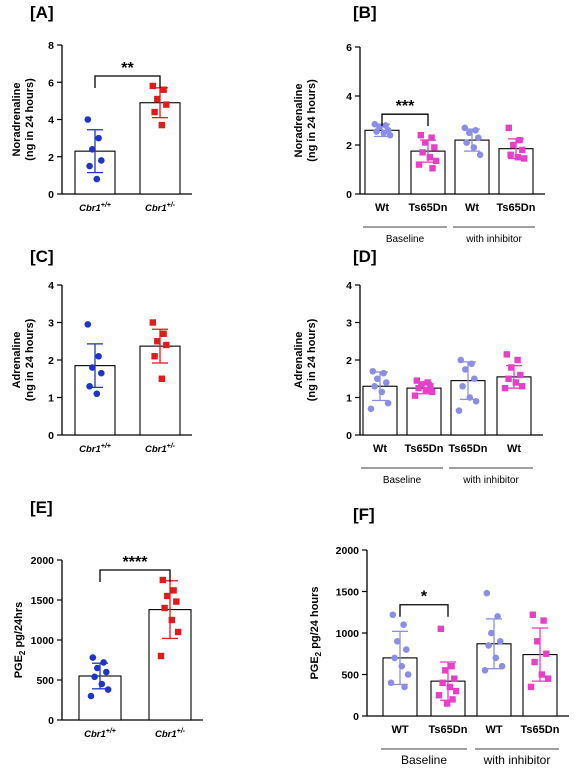 The width and height of the screenshot is (576, 773). What do you see at coordinates (364, 514) in the screenshot?
I see `panel-label: [F]` at bounding box center [364, 514].